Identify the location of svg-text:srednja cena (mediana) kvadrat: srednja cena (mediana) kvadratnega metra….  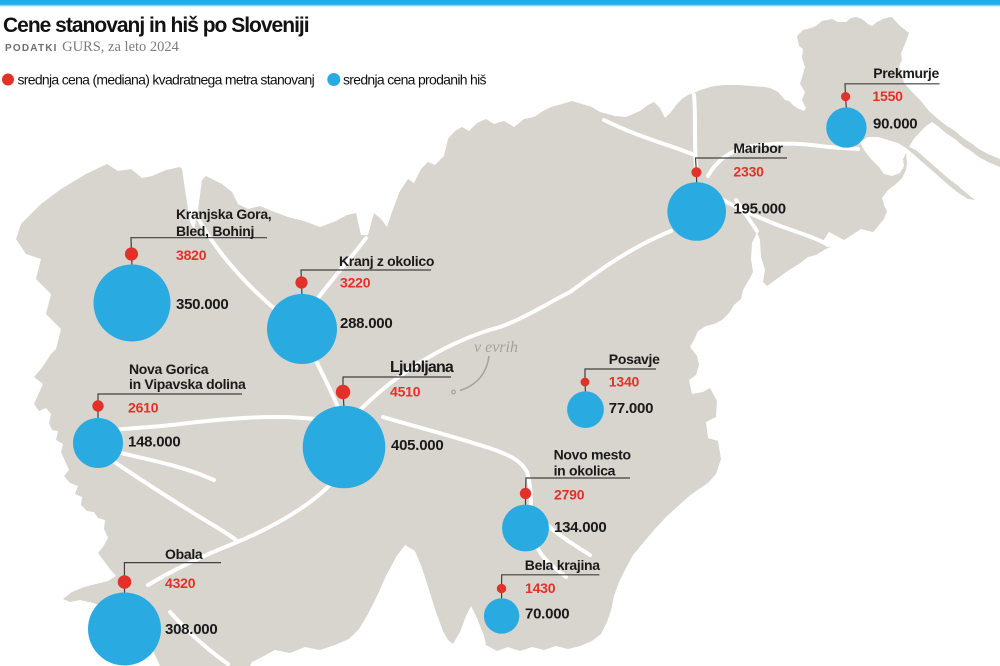
(166, 80).